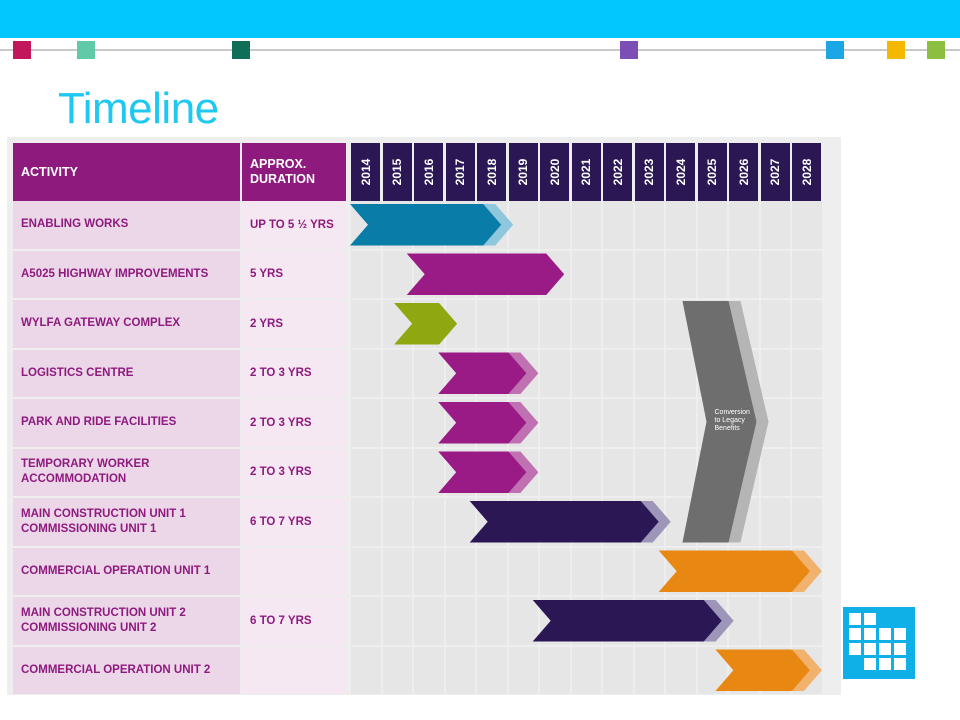 The width and height of the screenshot is (960, 720). What do you see at coordinates (460, 172) in the screenshot?
I see `year-header: 2017` at bounding box center [460, 172].